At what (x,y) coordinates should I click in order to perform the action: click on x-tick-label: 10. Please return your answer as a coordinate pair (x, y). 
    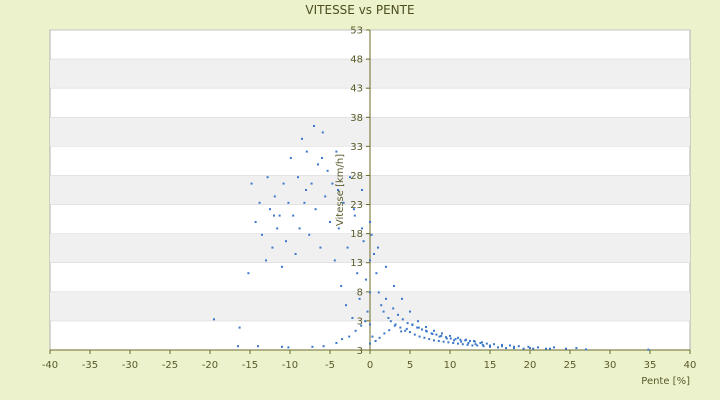
    Looking at the image, I should click on (450, 365).